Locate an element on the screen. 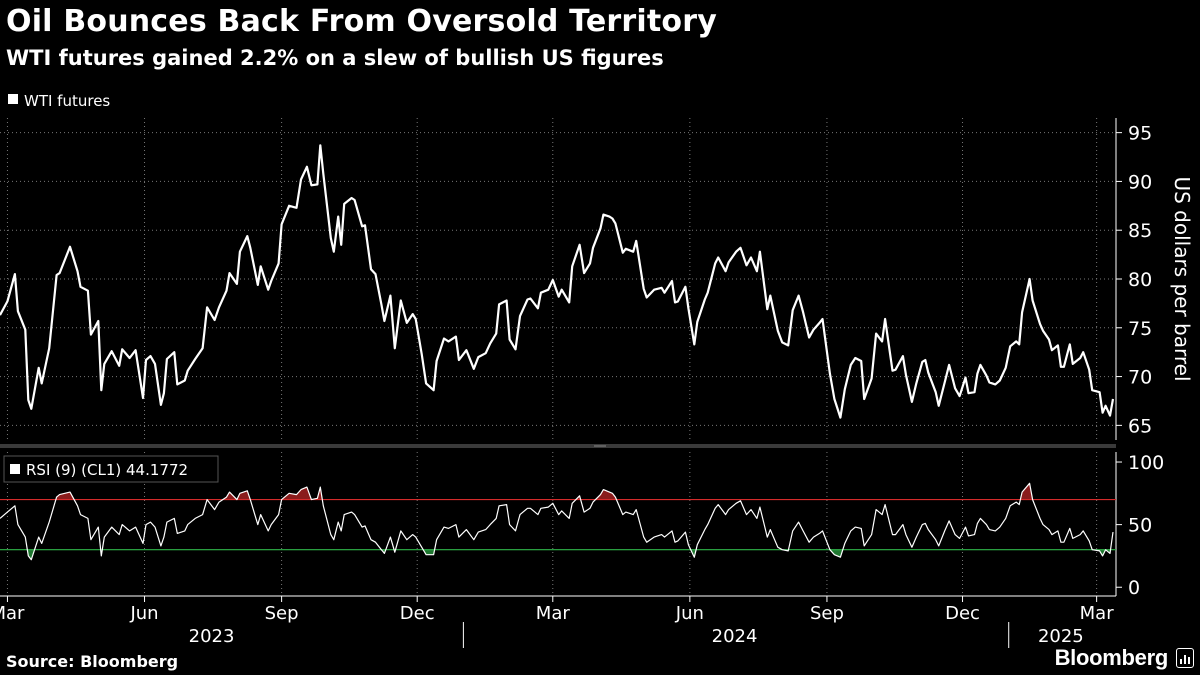  panel-separator is located at coordinates (558, 446).